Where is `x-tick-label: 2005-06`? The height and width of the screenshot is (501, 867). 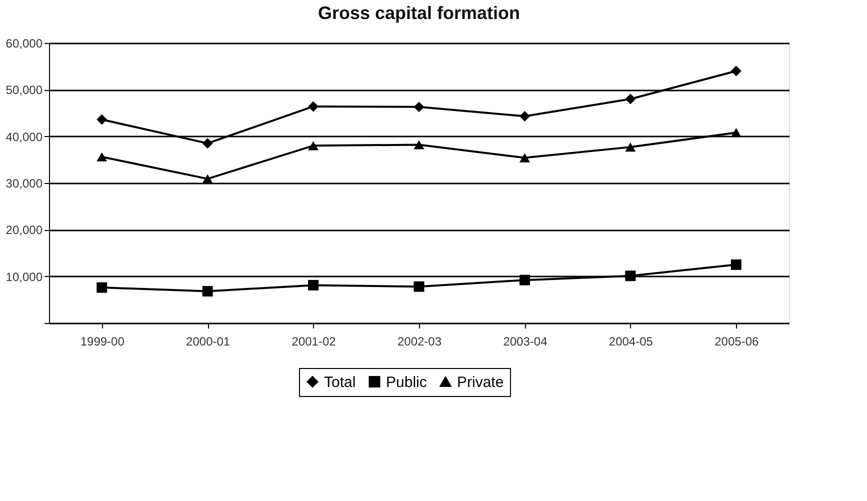
x-tick-label: 2005-06 is located at coordinates (736, 341).